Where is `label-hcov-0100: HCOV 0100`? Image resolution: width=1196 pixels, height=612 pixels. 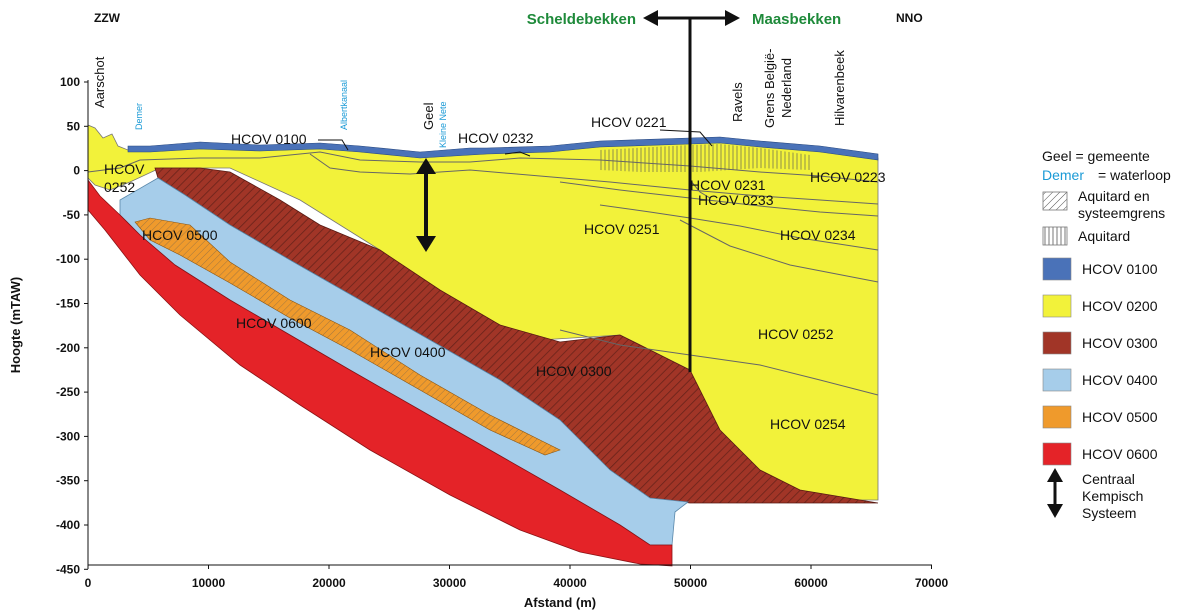 label-hcov-0100: HCOV 0100 is located at coordinates (269, 139).